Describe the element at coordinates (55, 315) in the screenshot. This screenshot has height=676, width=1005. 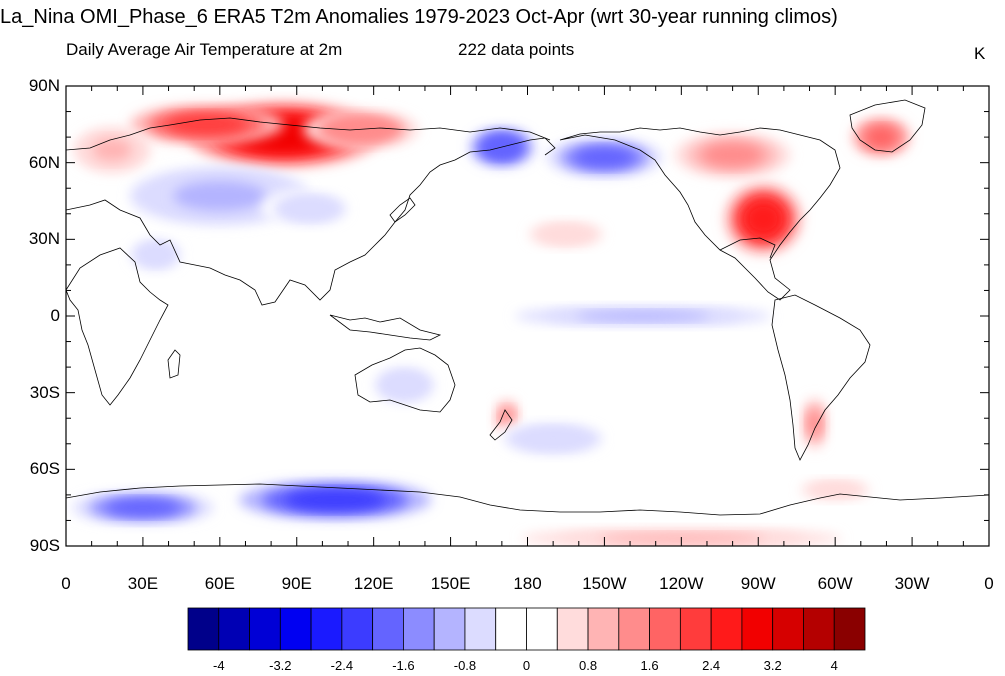
I see `lat-label: 0` at that location.